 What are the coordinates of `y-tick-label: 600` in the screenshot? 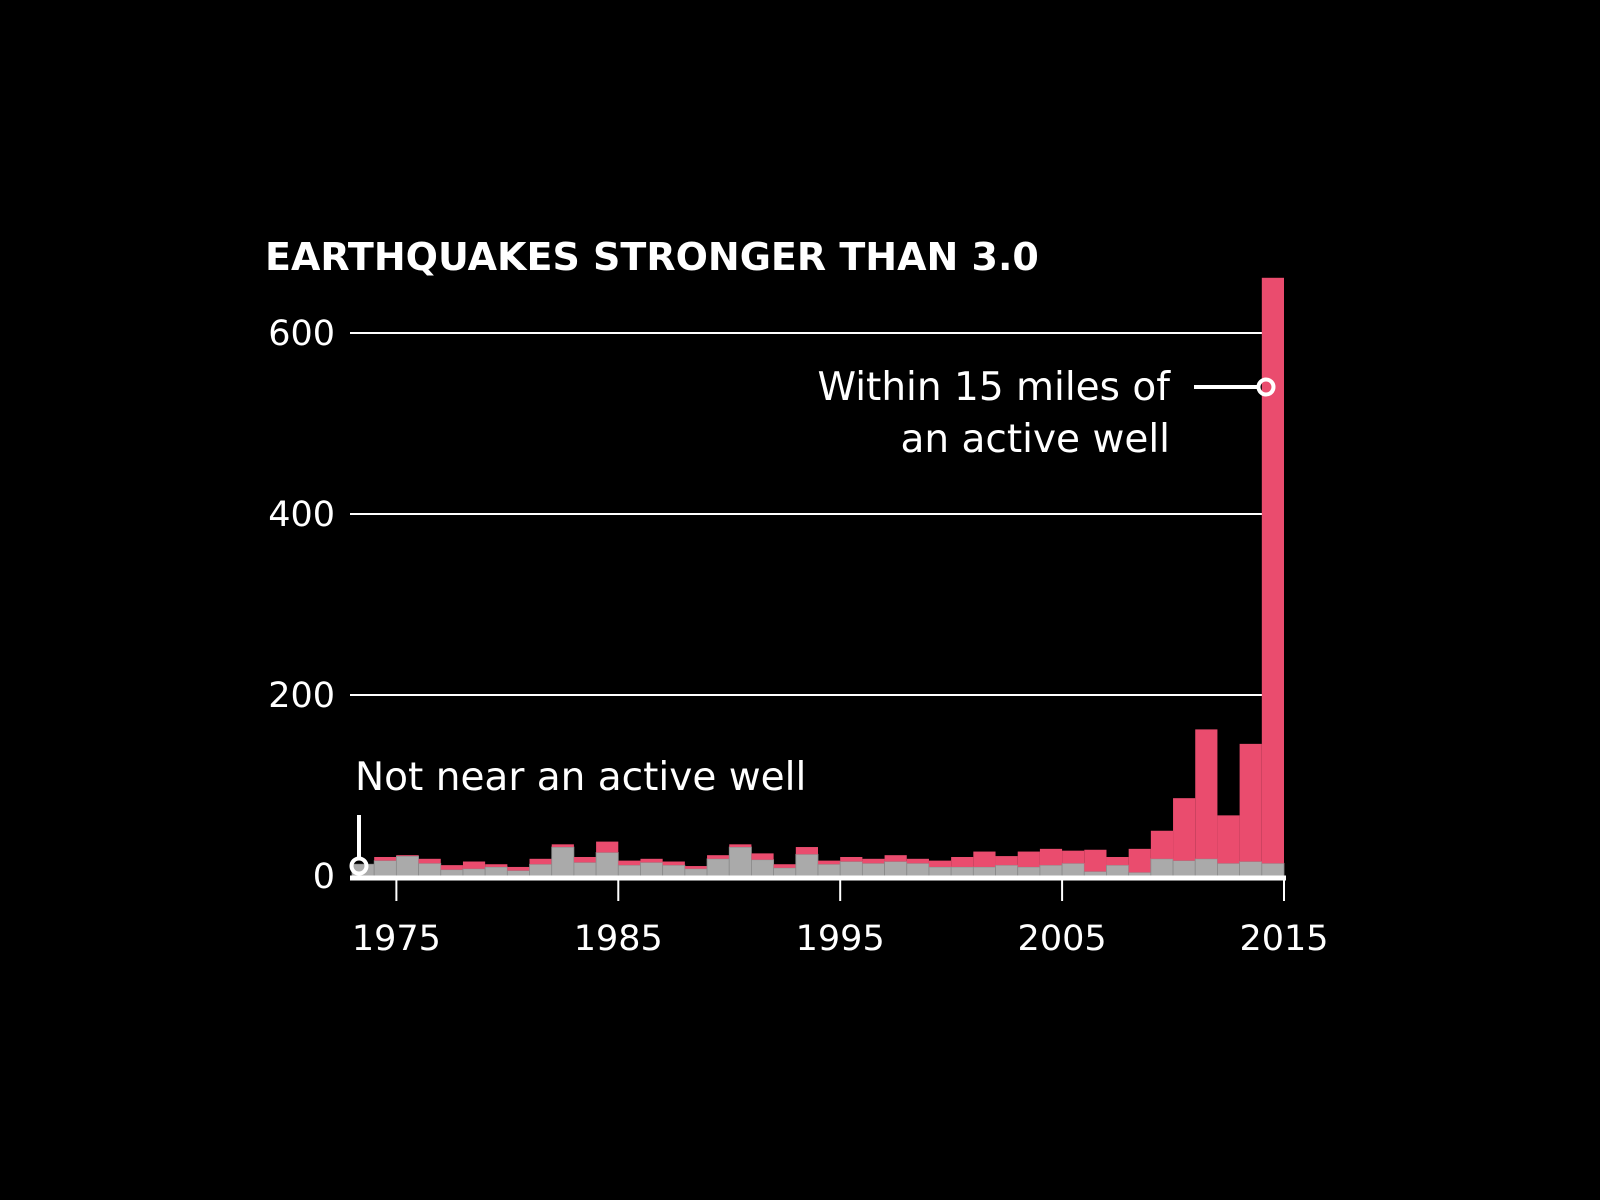 It's located at (301, 334).